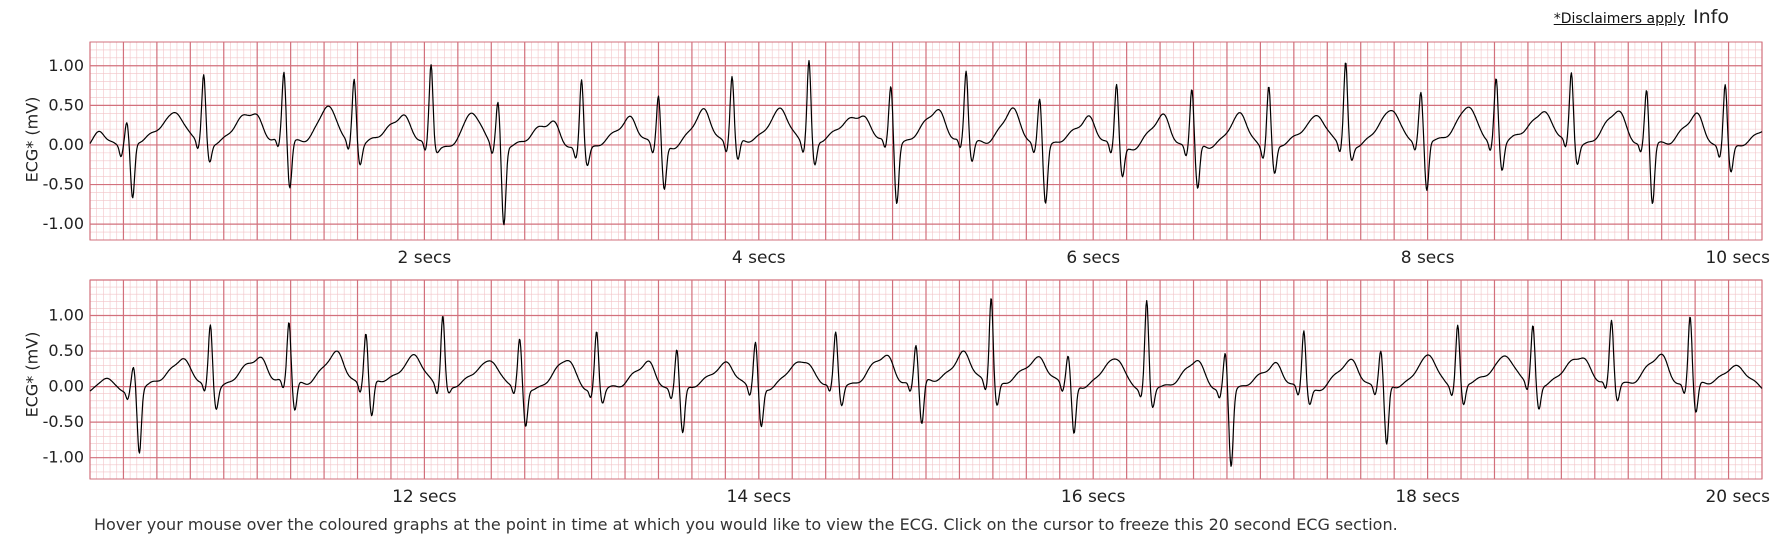 This screenshot has height=545, width=1785. Describe the element at coordinates (759, 258) in the screenshot. I see `x-tick-label: 4 secs` at that location.